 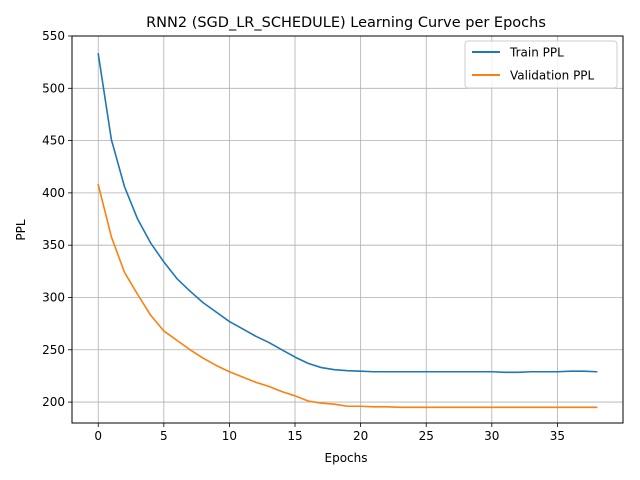 What do you see at coordinates (346, 458) in the screenshot?
I see `x-axis-label: Epochs` at bounding box center [346, 458].